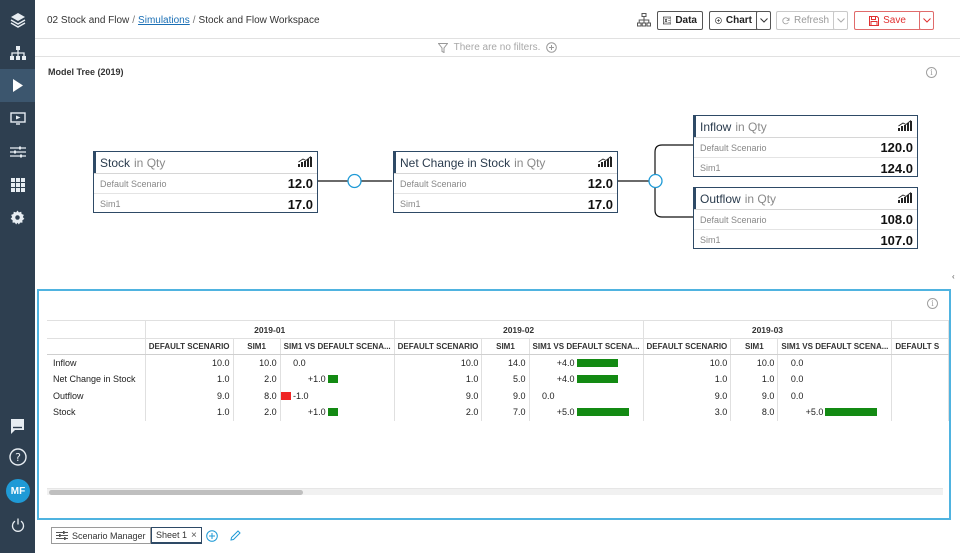 The width and height of the screenshot is (960, 553). Describe the element at coordinates (505, 412) in the screenshot. I see `cell-sim1: 7.0` at that location.